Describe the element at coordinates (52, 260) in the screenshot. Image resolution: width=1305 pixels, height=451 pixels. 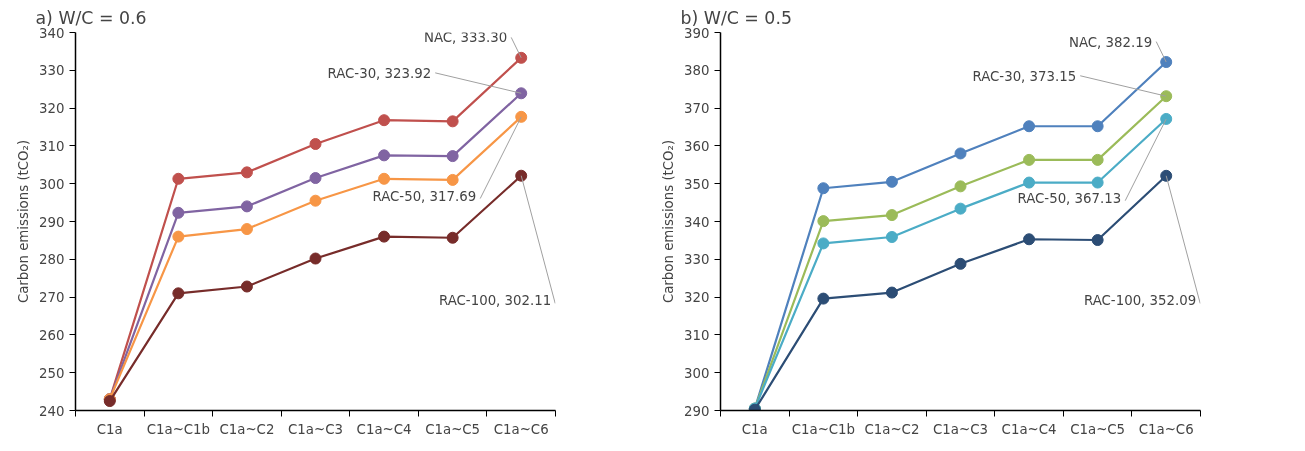
I see `y-tick-label: 280` at that location.